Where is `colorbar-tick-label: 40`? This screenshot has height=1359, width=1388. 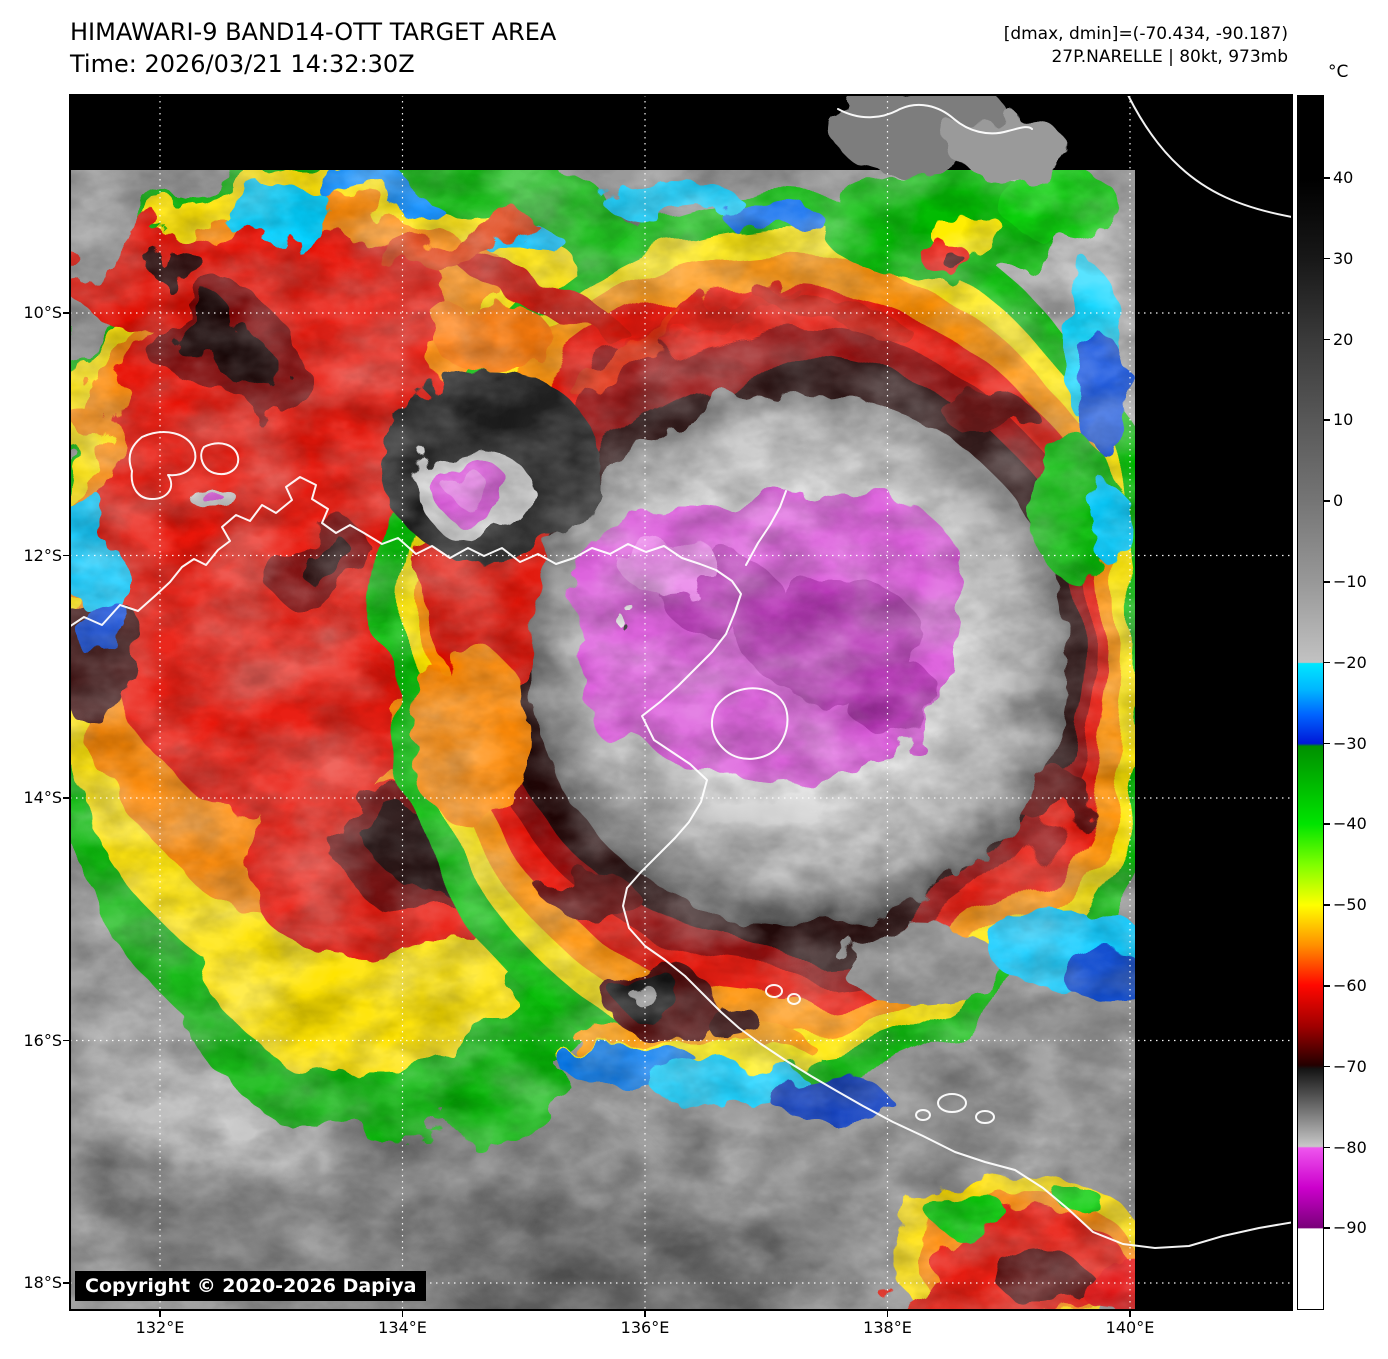
colorbar-tick-label: 40 is located at coordinates (1343, 177).